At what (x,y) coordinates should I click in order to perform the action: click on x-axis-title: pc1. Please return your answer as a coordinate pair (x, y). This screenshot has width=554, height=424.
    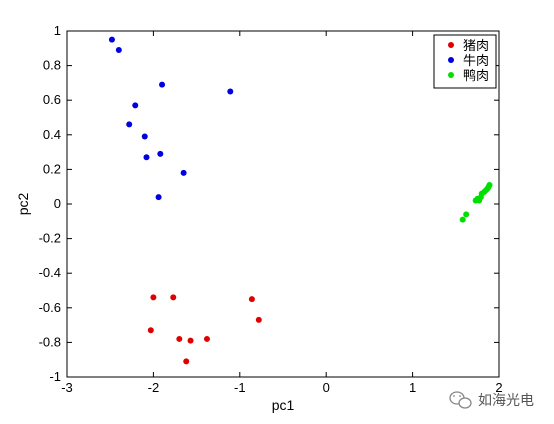
    Looking at the image, I should click on (283, 405).